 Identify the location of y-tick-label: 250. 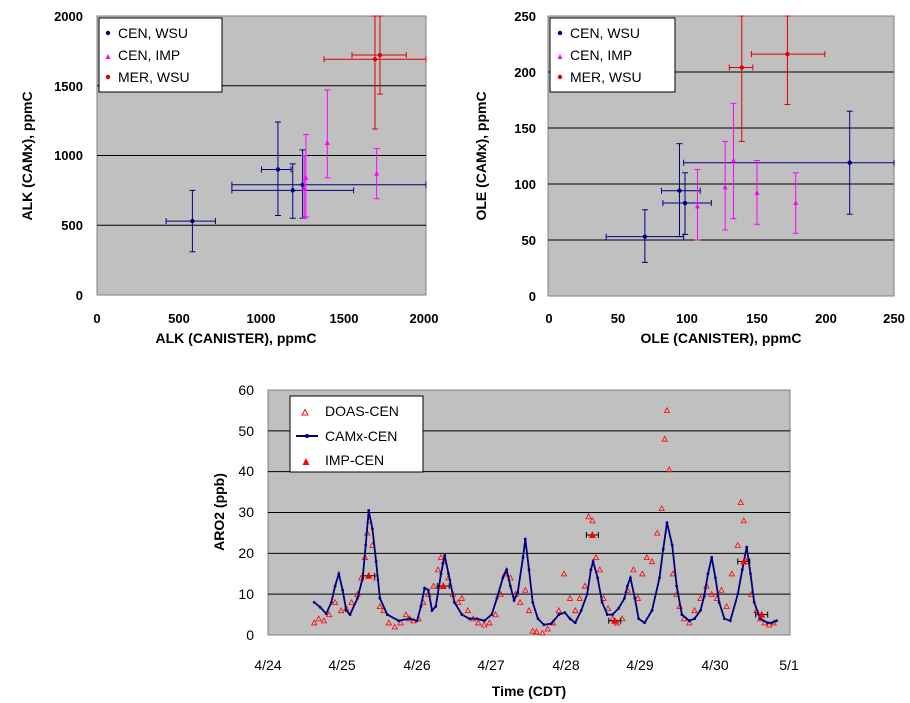
(525, 16).